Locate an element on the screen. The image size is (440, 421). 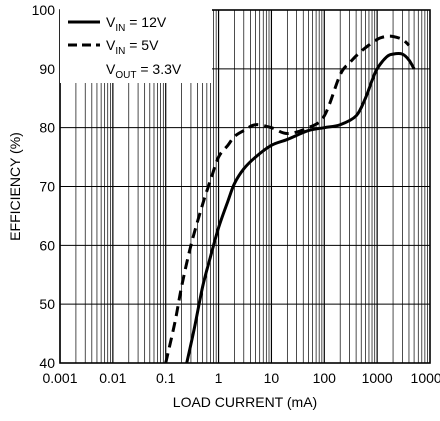
x-tick-label: 100 is located at coordinates (325, 378).